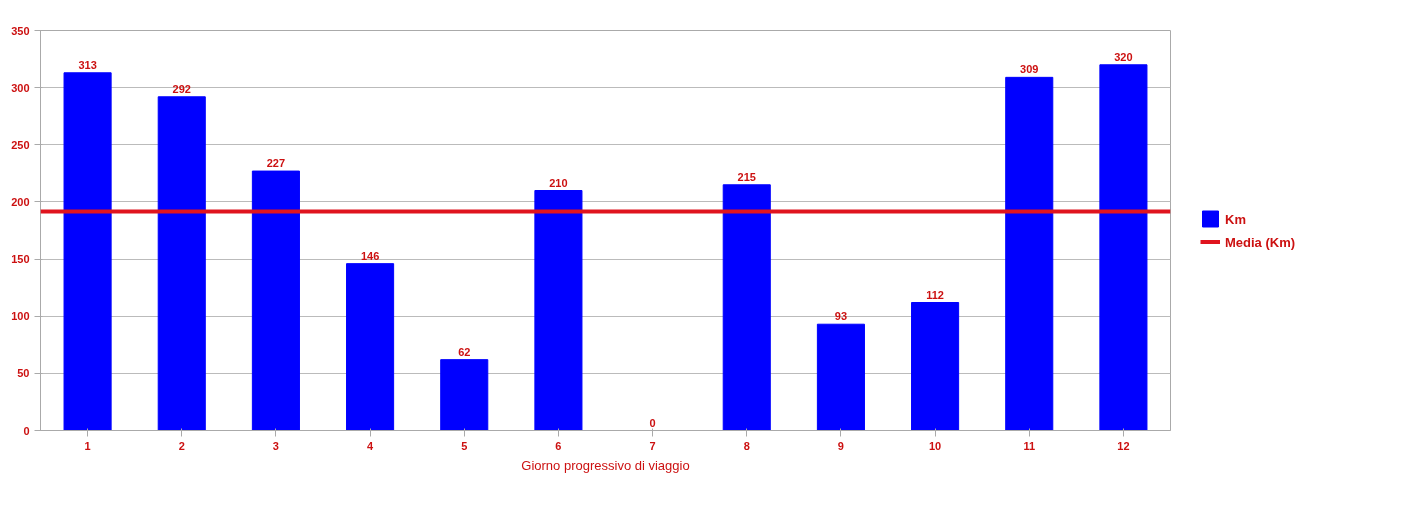  Describe the element at coordinates (20, 201) in the screenshot. I see `y-tick-label: 200` at that location.